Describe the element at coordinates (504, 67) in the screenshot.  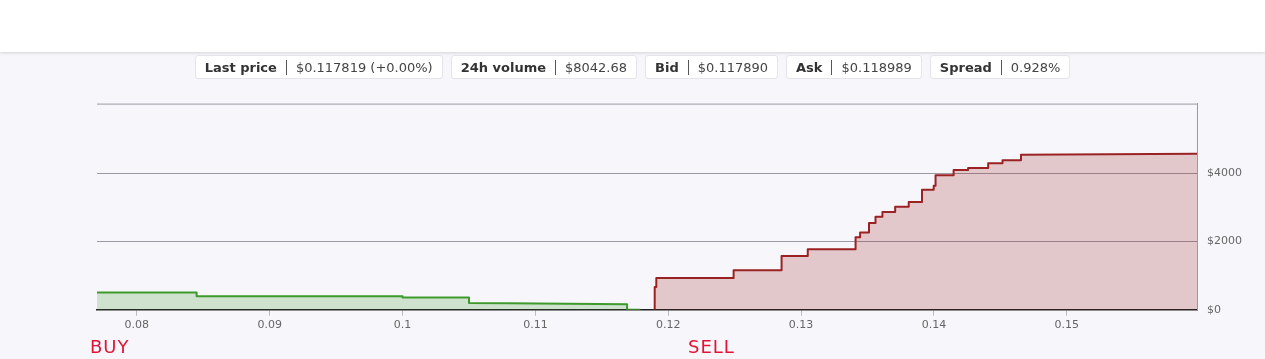
I see `text: 24h volume` at that location.